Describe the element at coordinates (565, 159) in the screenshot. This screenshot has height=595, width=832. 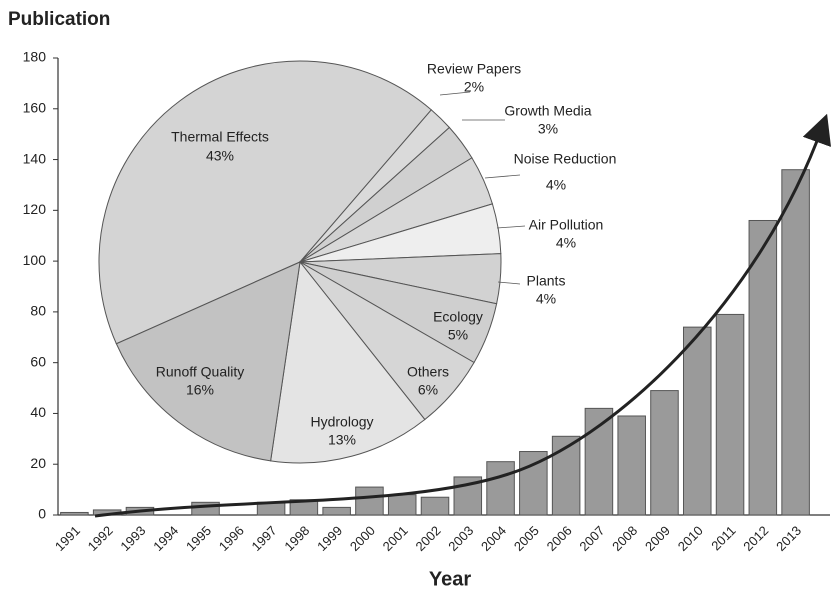
I see `slice-label: Noise Reduction` at that location.